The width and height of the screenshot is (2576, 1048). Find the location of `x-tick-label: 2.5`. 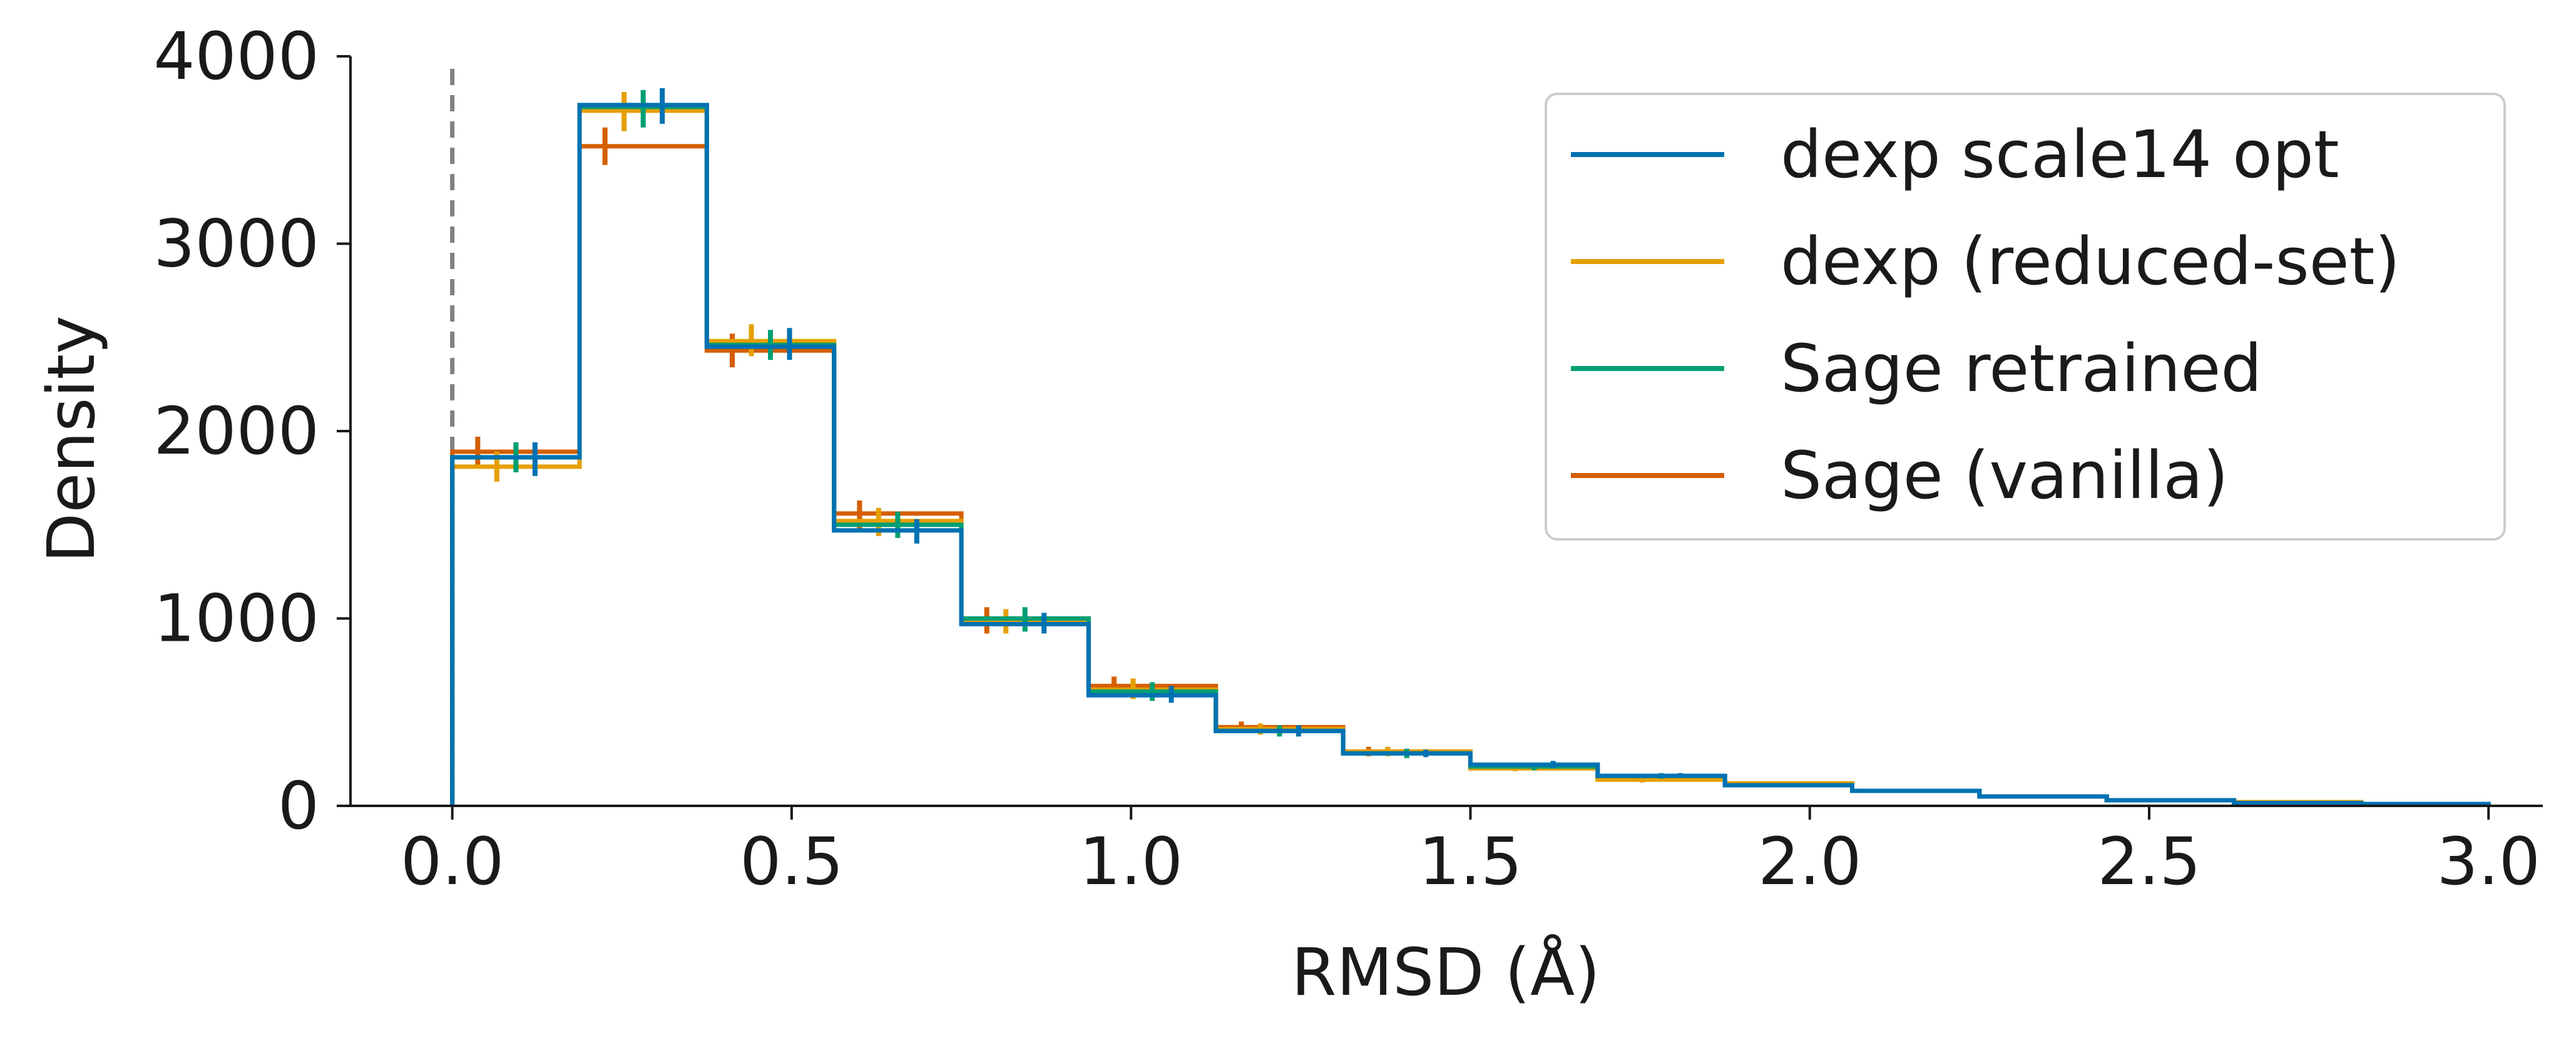

x-tick-label: 2.5 is located at coordinates (2148, 861).